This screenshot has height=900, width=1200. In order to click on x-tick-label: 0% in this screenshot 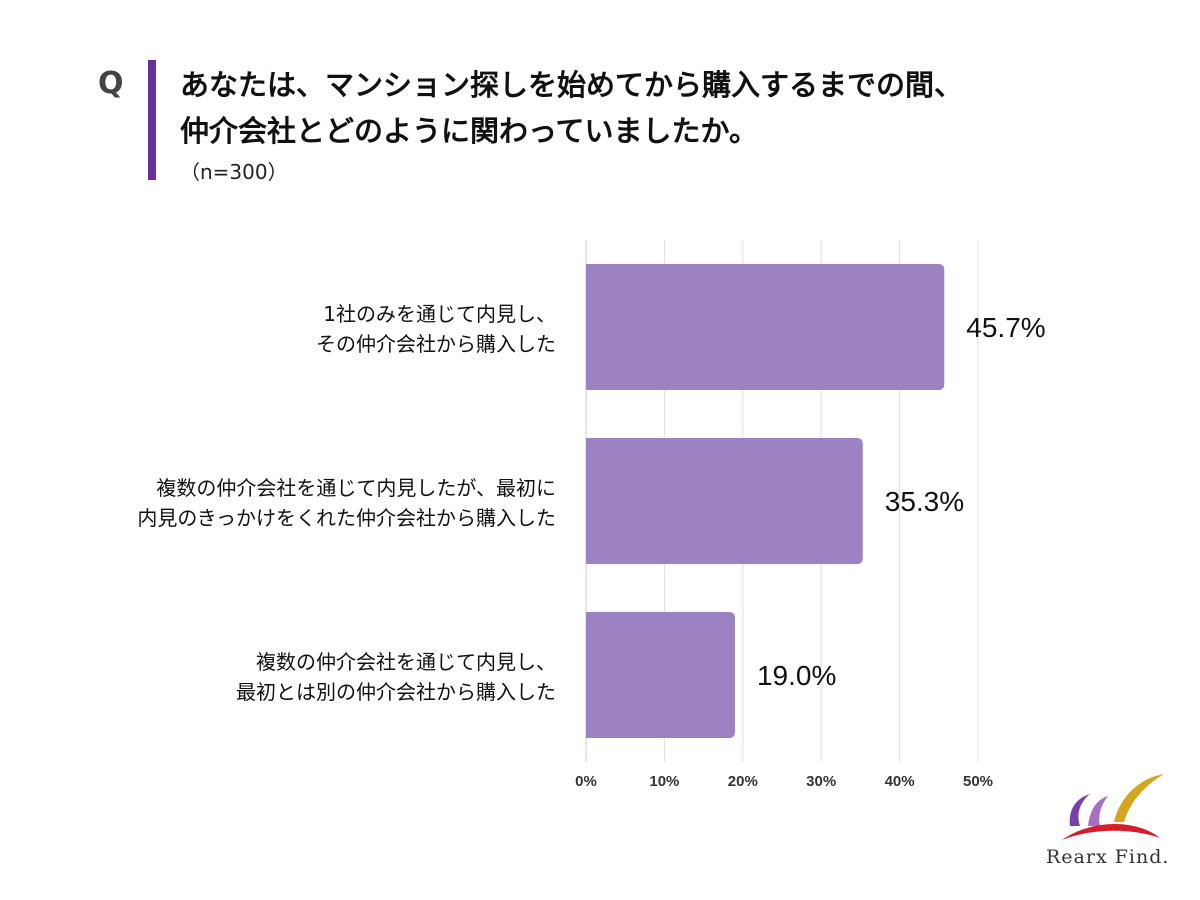, I will do `click(586, 781)`.